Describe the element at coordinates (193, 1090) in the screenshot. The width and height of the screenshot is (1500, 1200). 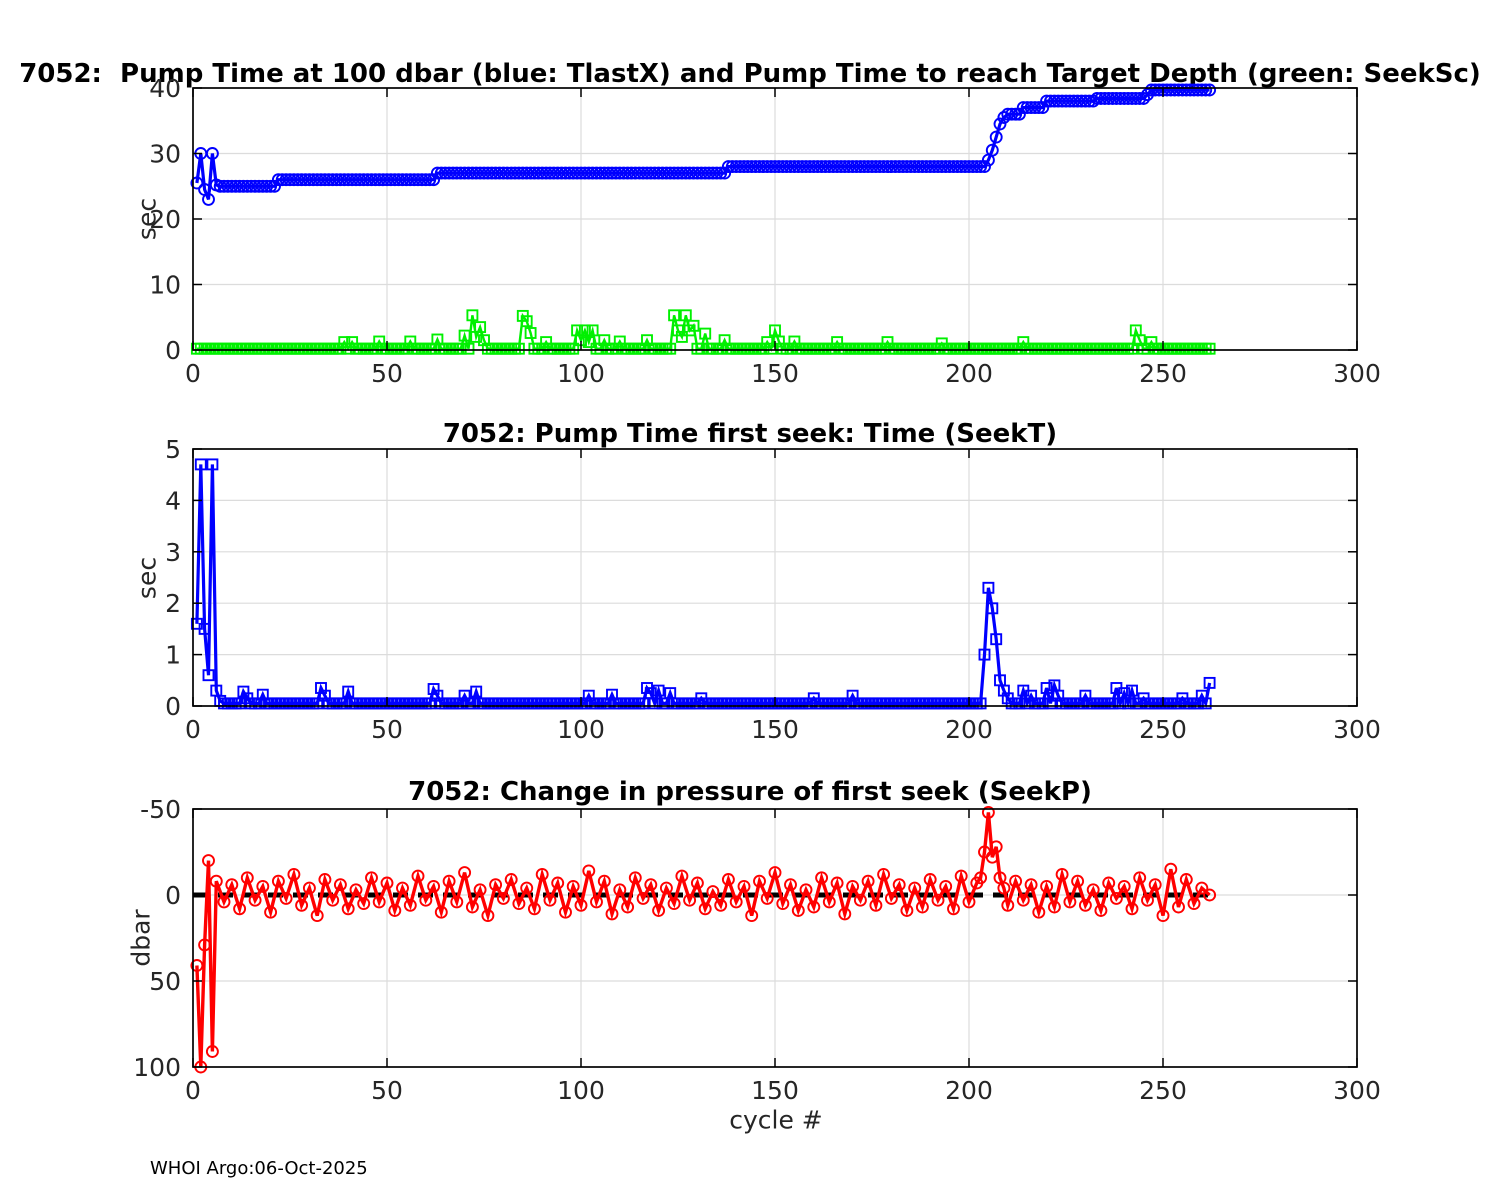
I see `x-tick-label: 0` at that location.